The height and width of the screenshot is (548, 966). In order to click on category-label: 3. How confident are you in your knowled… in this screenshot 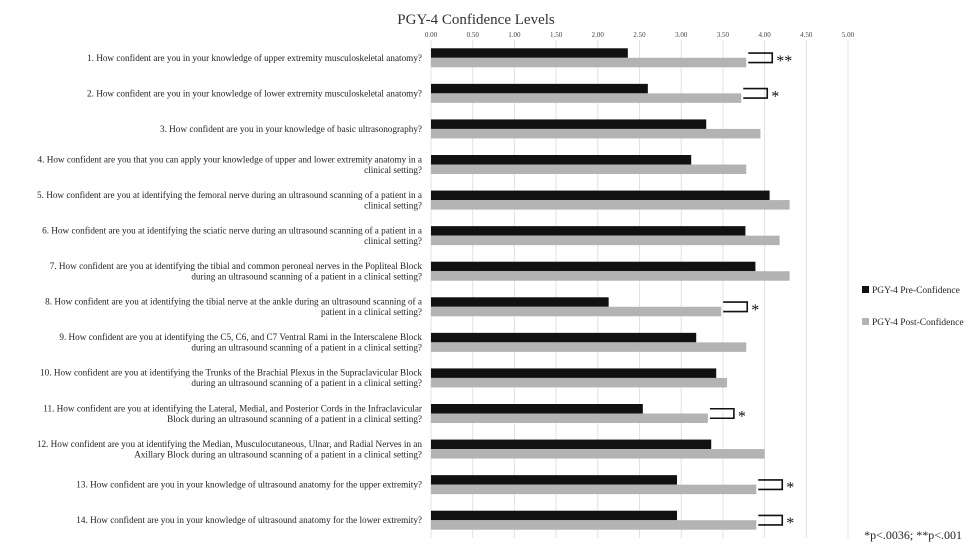, I will do `click(291, 129)`.